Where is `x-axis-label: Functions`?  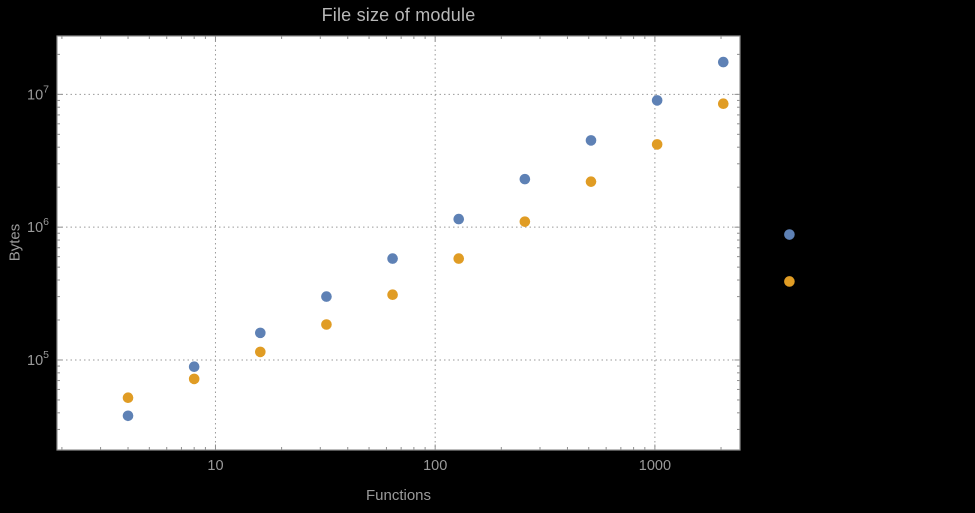 x-axis-label: Functions is located at coordinates (398, 495).